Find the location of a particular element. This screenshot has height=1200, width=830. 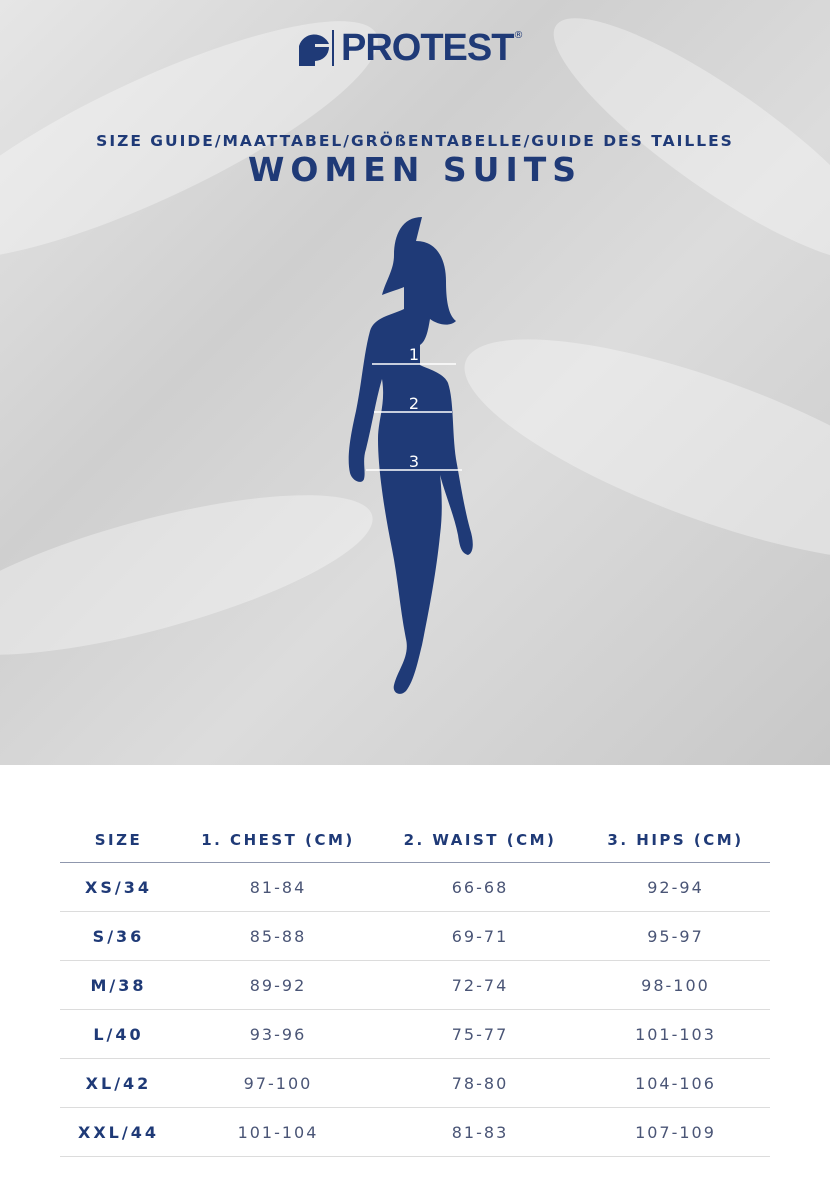

table-row: S/36 85-88 69-71 95-97 is located at coordinates (415, 936).